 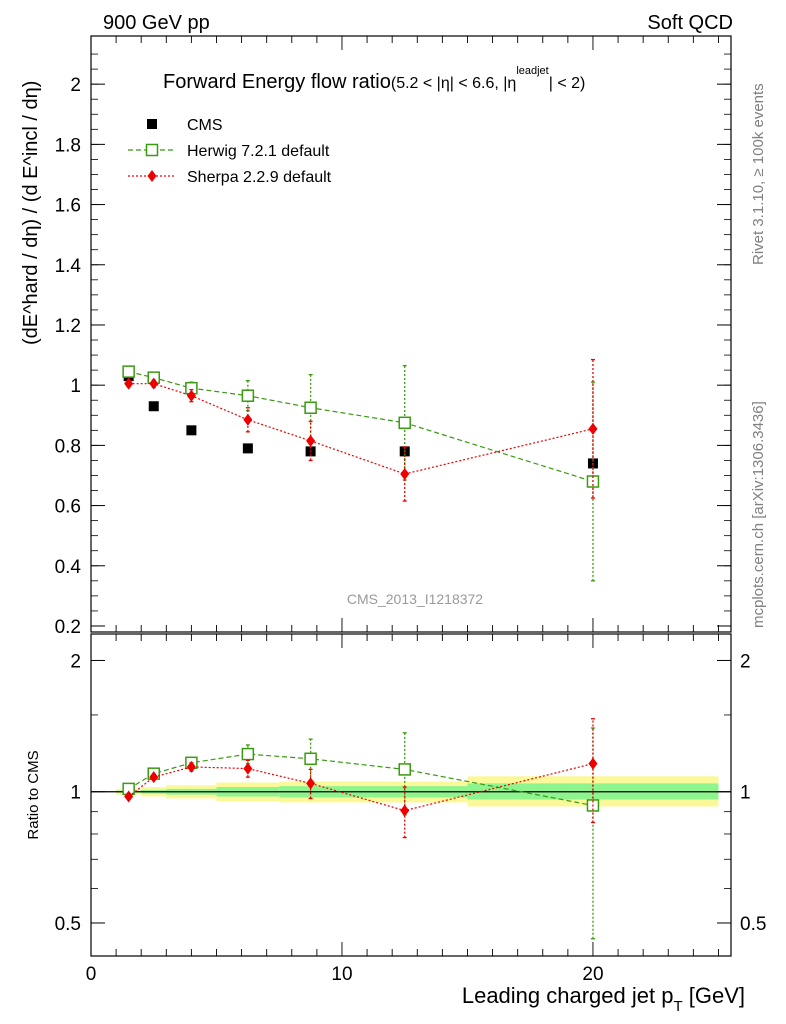 What do you see at coordinates (68, 627) in the screenshot?
I see `main-y-tick-label: 0.2` at bounding box center [68, 627].